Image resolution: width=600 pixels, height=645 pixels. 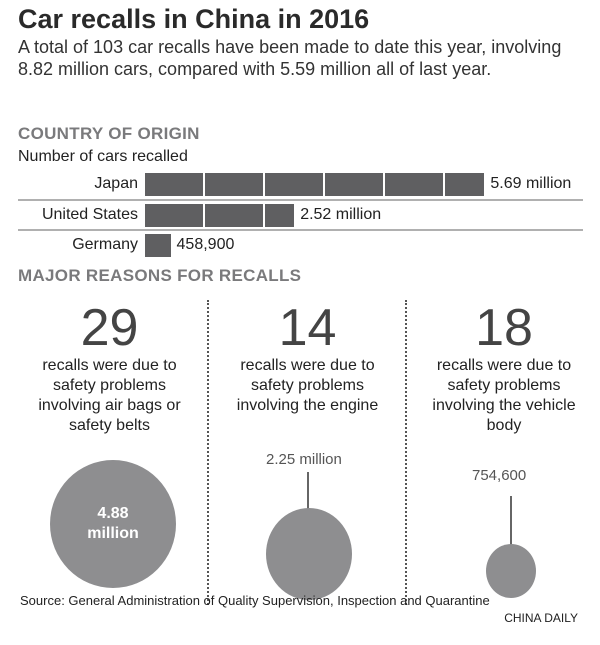 What do you see at coordinates (89, 214) in the screenshot?
I see `bar-label: United States` at bounding box center [89, 214].